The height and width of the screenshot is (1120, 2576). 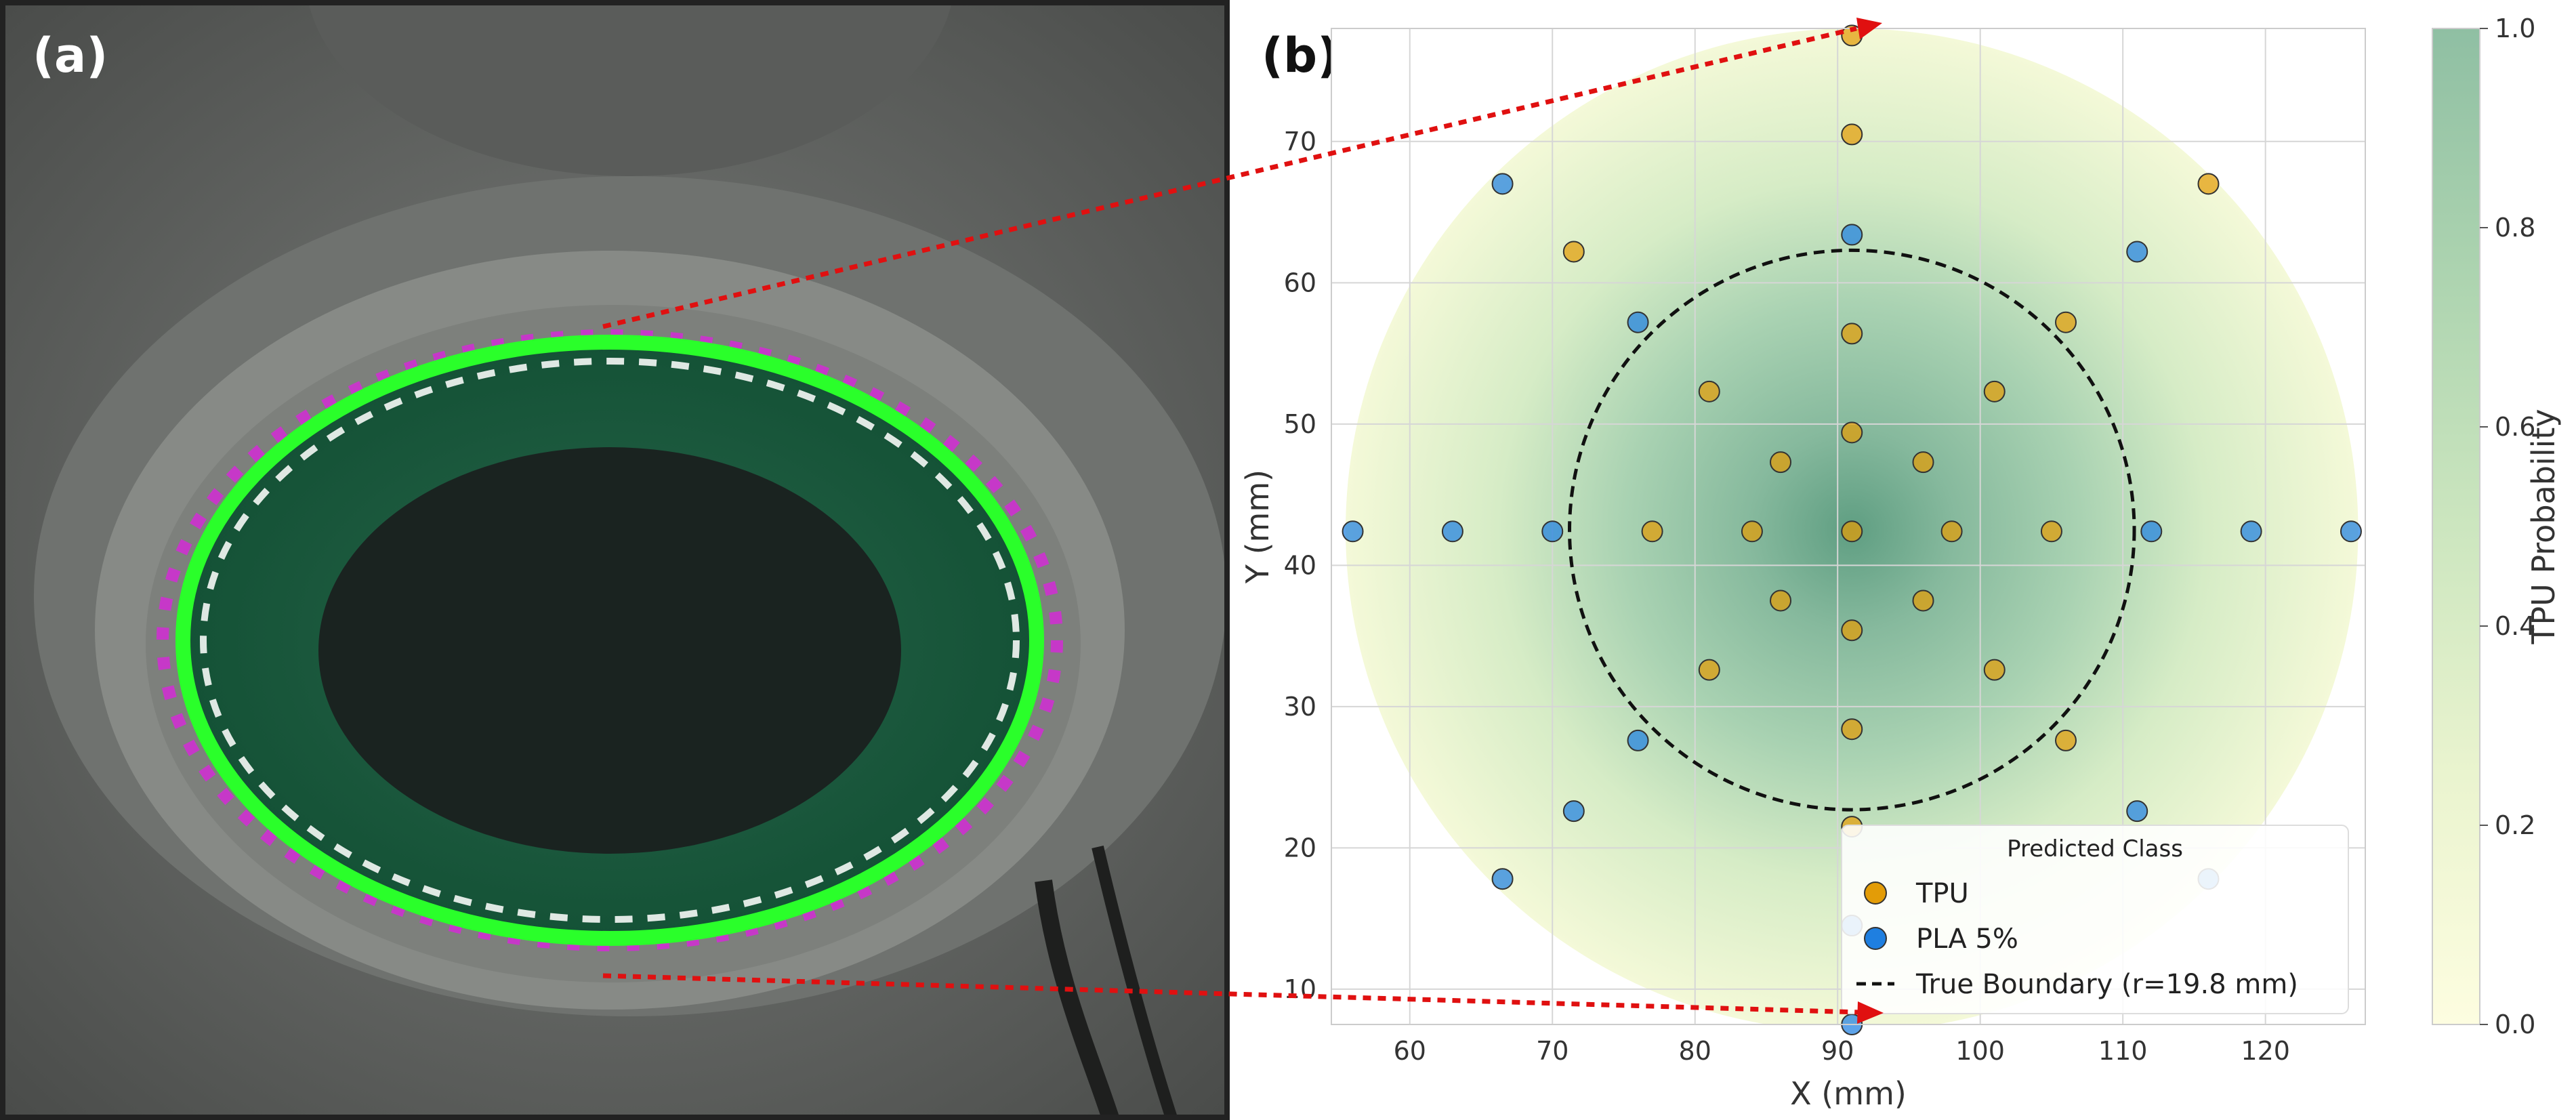 What do you see at coordinates (70, 55) in the screenshot?
I see `panel-a-label: (a)` at bounding box center [70, 55].